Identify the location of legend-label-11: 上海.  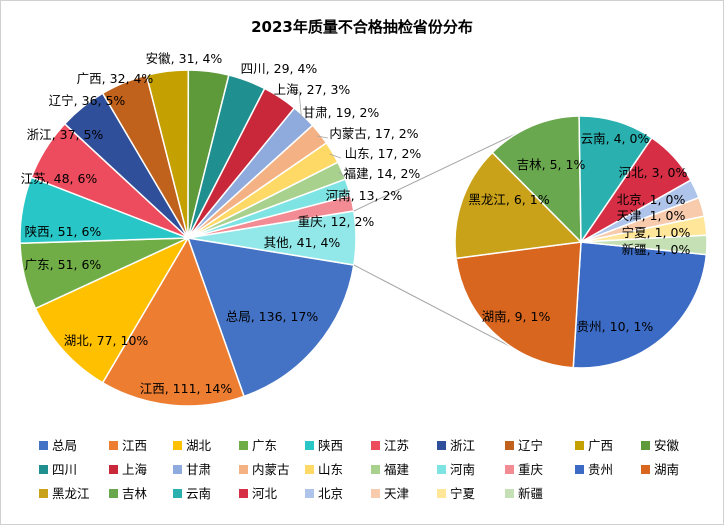
(135, 469).